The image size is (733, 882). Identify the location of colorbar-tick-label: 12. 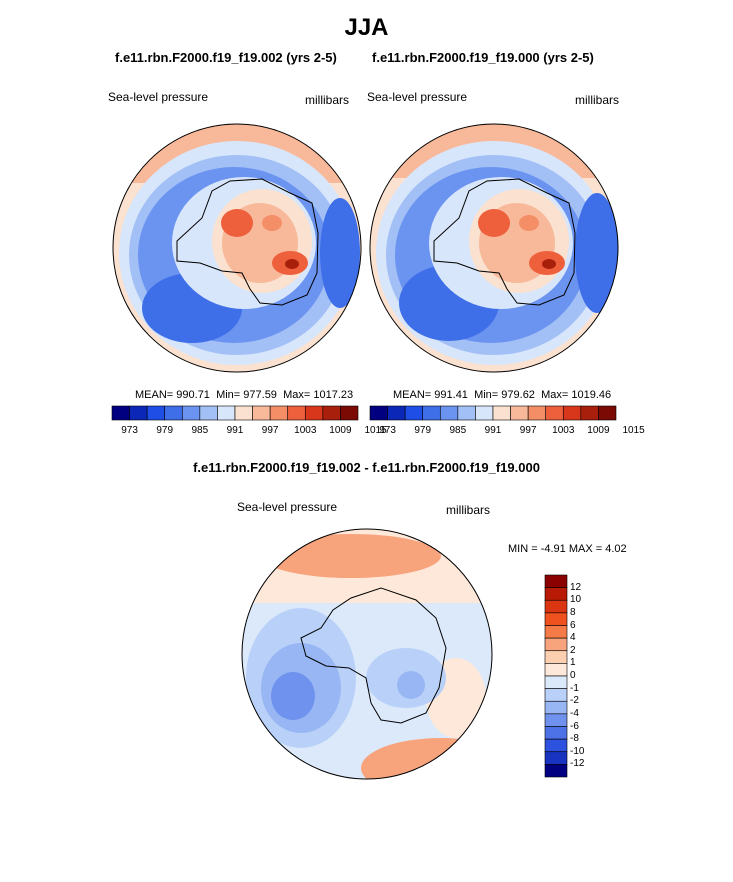
(576, 587).